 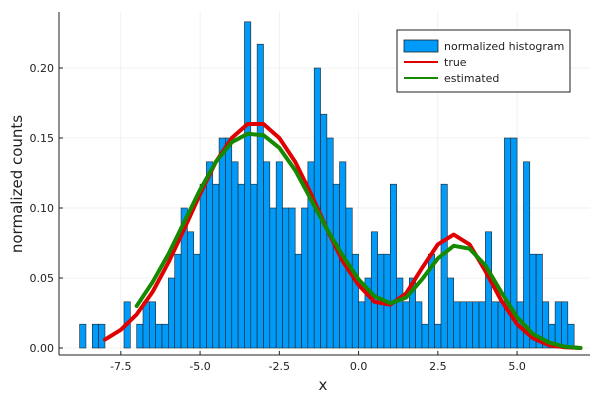 What do you see at coordinates (483, 61) in the screenshot?
I see `legend: normalized histogram true estimated` at bounding box center [483, 61].